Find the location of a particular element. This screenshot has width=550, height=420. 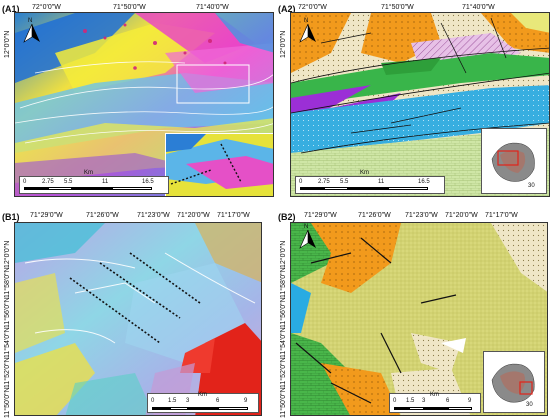

b2-top-tick-4: 71°20'0"W is located at coordinates (461, 215).